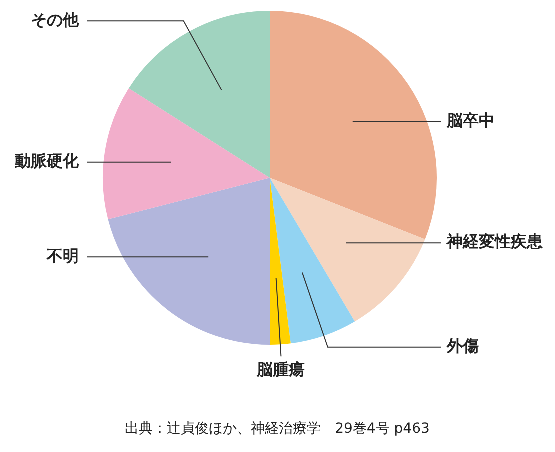  Describe the element at coordinates (281, 369) in the screenshot. I see `slice-label: 脳腫瘍` at that location.